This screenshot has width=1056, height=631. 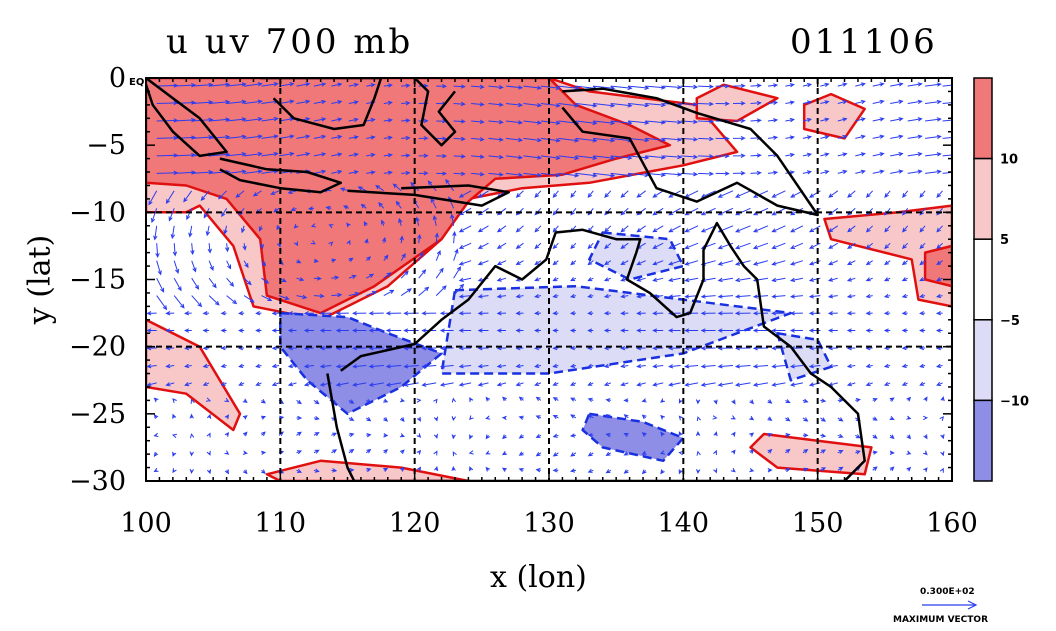 I want to click on x-tick-label: 120, so click(x=415, y=523).